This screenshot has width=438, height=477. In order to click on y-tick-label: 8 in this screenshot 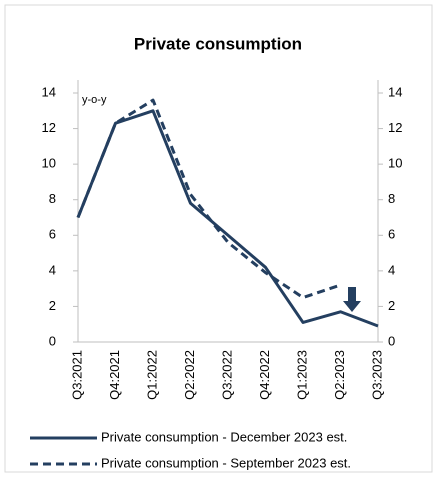, I will do `click(52, 198)`.